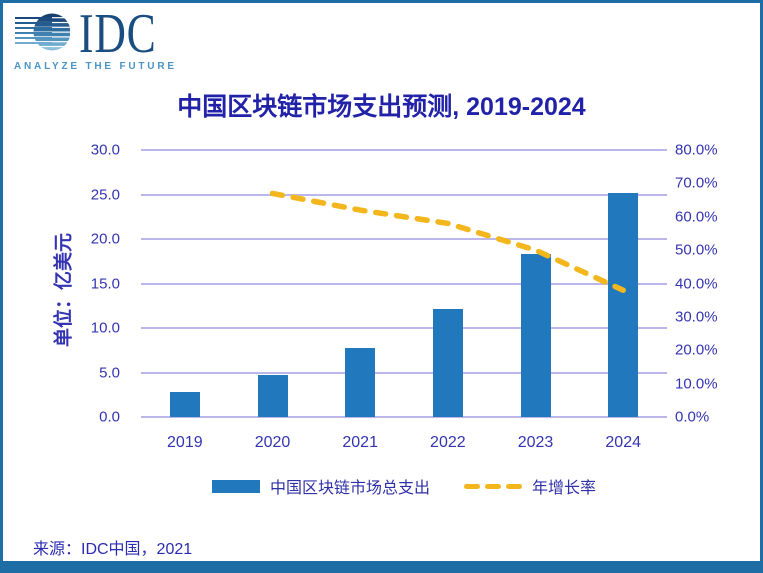 This screenshot has width=763, height=573. I want to click on dashed-line-swatch-icon, so click(493, 486).